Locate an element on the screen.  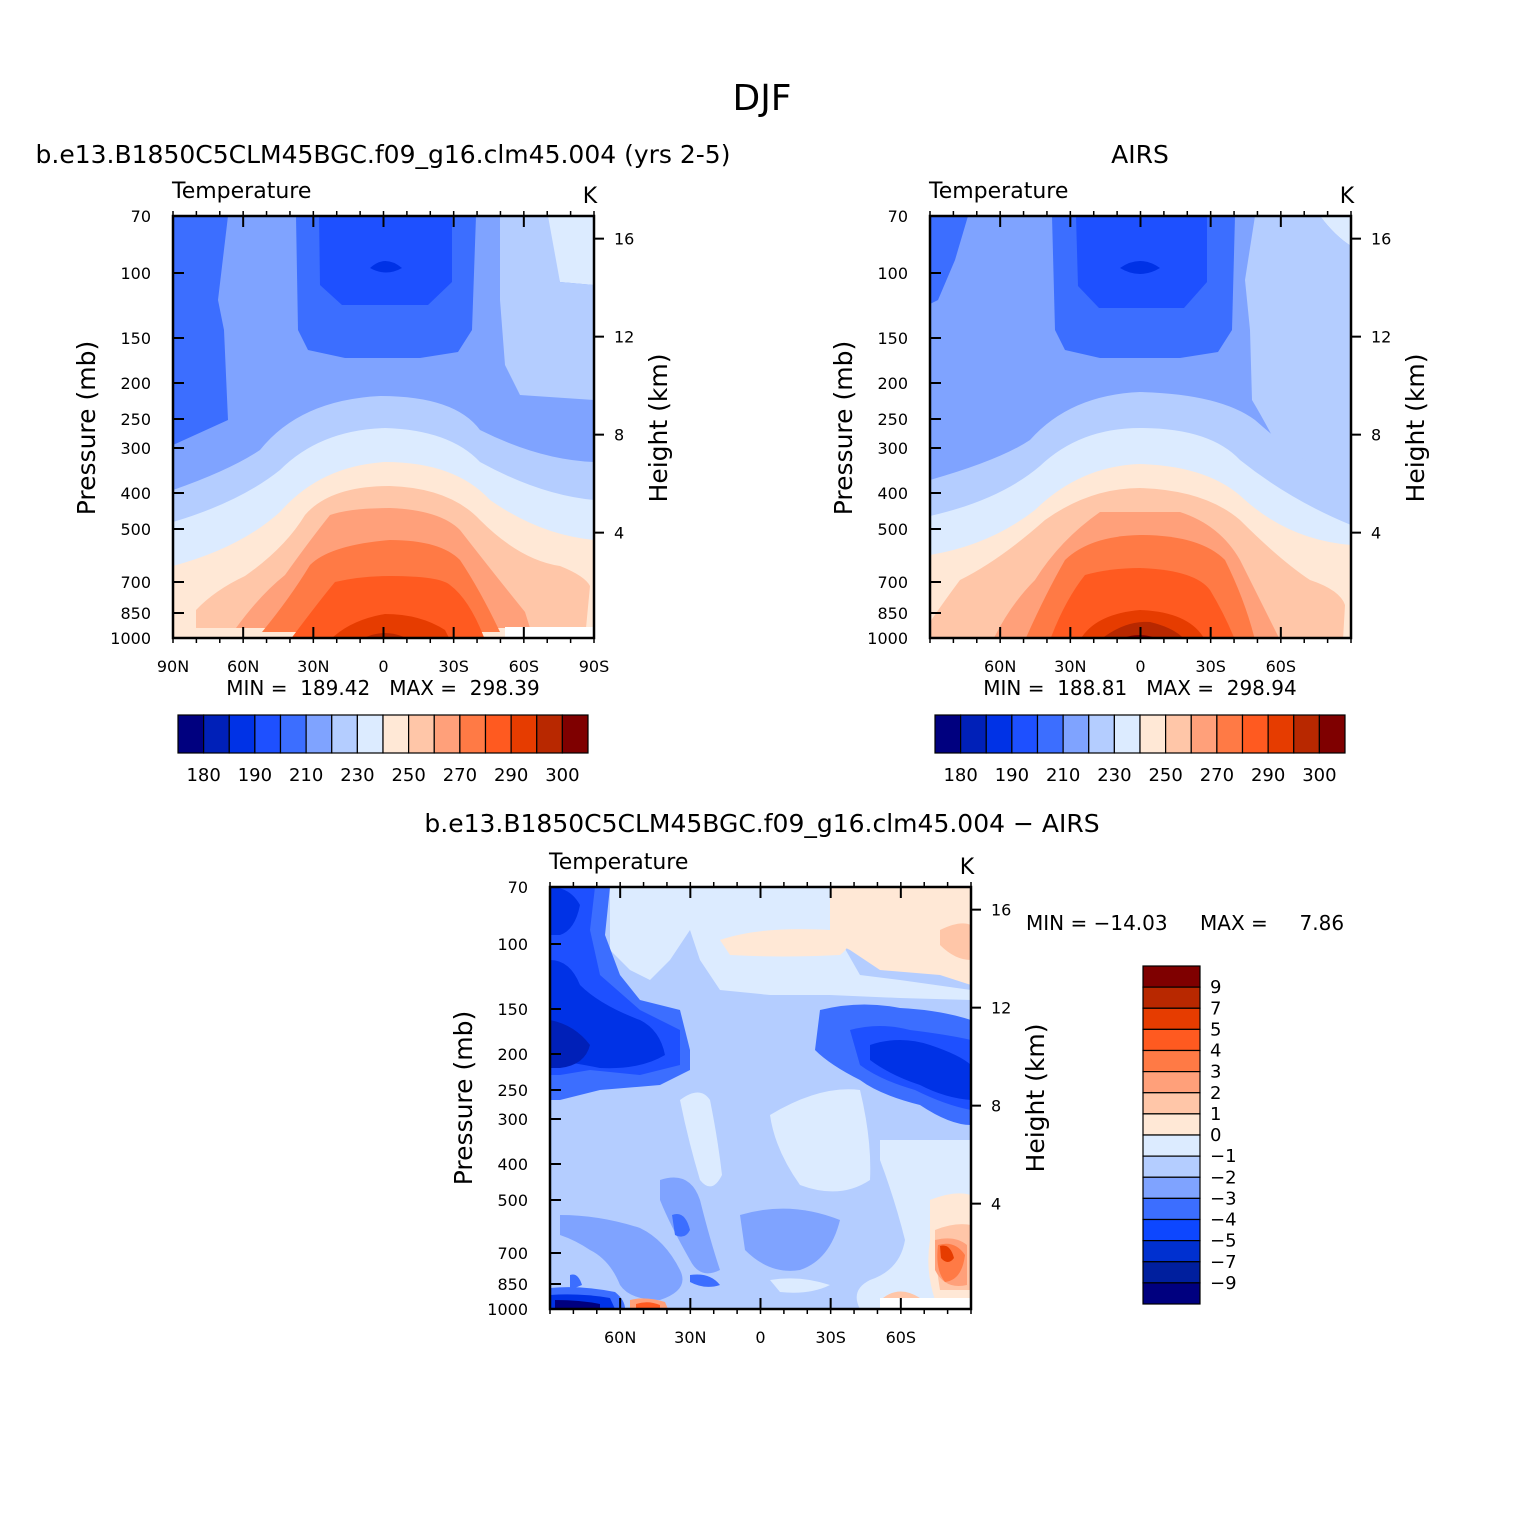
y2-tick-label: 16 is located at coordinates (1381, 239).